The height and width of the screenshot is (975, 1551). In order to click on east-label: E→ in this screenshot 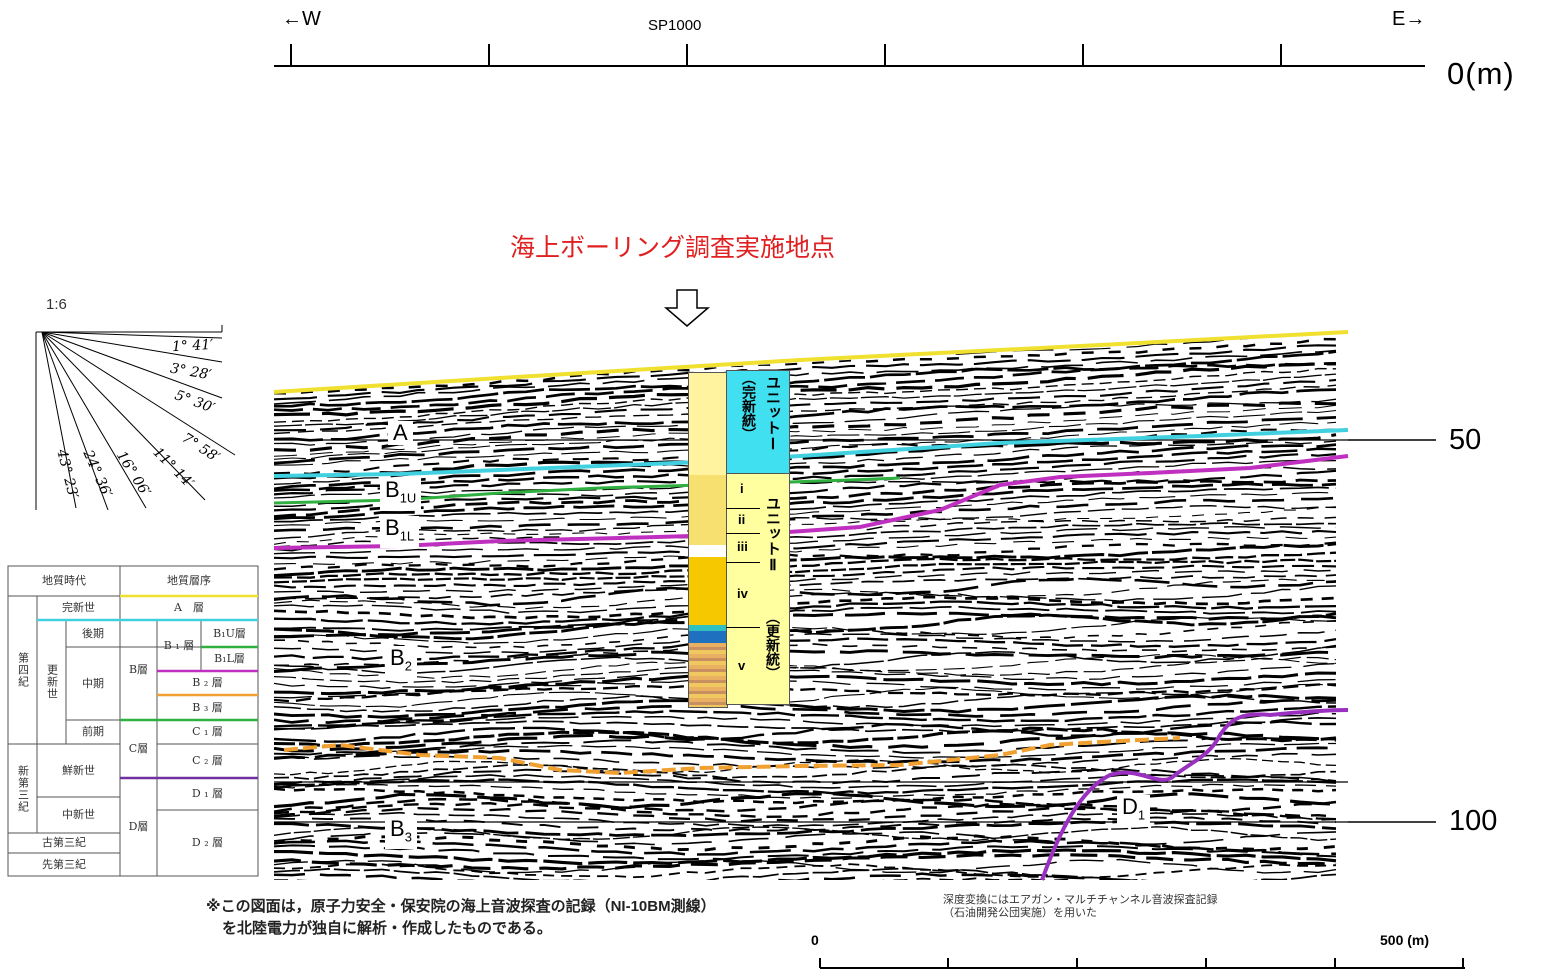, I will do `click(1409, 19)`.